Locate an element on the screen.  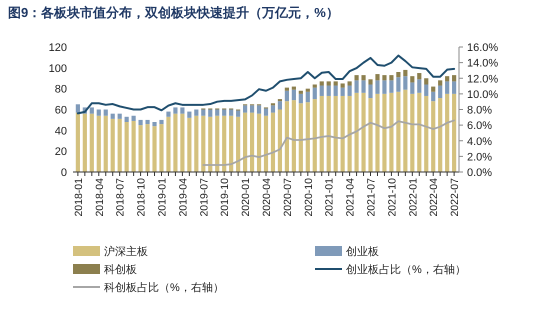
chart-title: 图9：各板块市值分布，双创板块快速提升（万亿元，%） is located at coordinates (173, 12).